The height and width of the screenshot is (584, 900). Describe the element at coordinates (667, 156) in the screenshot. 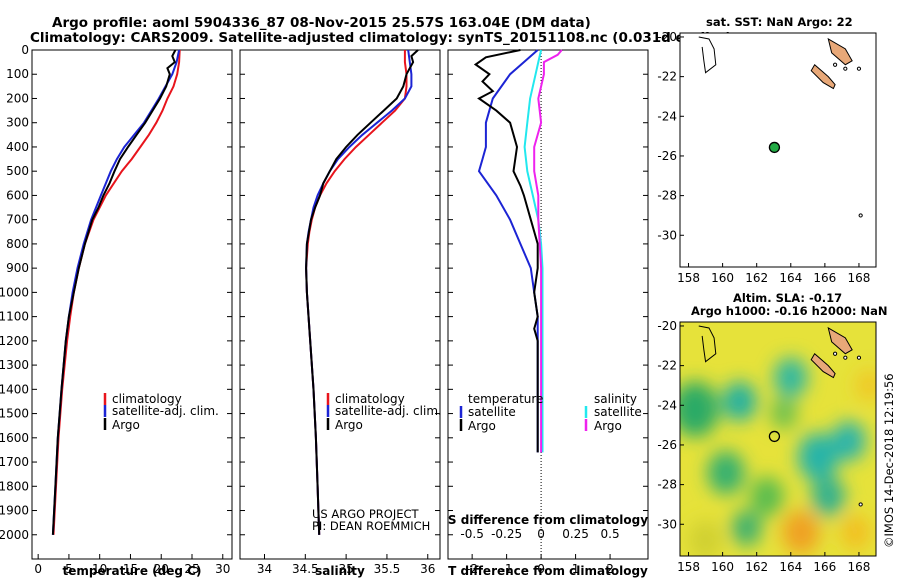

I see `y-tick-label: -26` at that location.